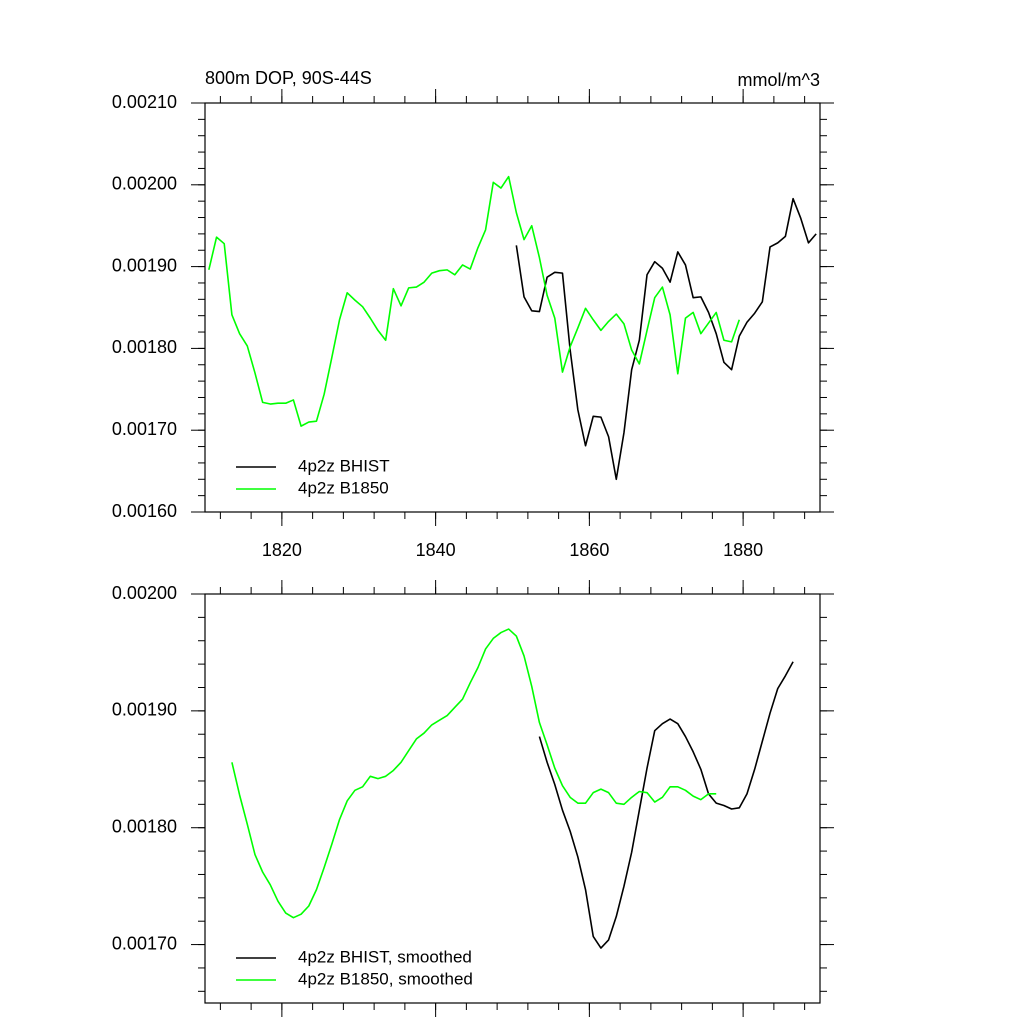  Describe the element at coordinates (344, 465) in the screenshot. I see `legend-label: 4p2z BHIST` at that location.